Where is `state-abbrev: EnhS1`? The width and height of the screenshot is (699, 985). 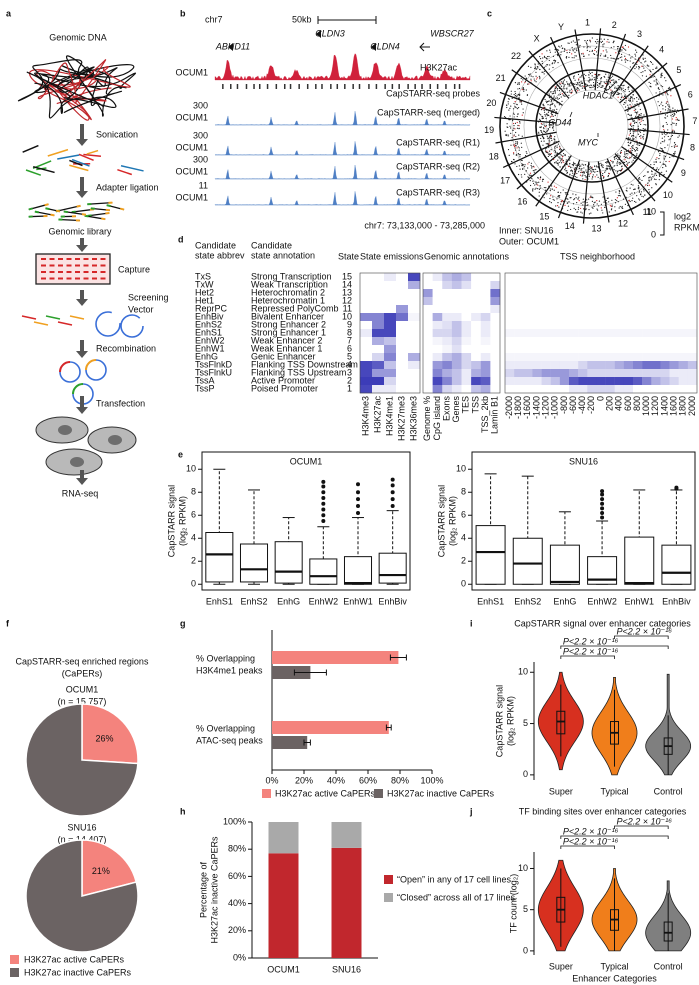 state-abbrev: EnhS1 is located at coordinates (208, 332).